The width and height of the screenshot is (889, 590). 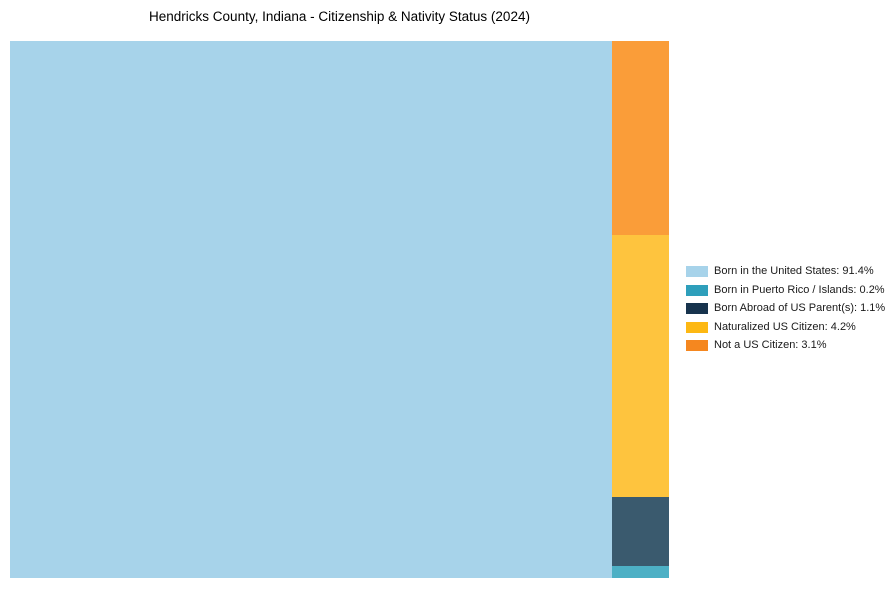 What do you see at coordinates (640, 572) in the screenshot?
I see `treemap-block-born-in-puerto-rico-islands` at bounding box center [640, 572].